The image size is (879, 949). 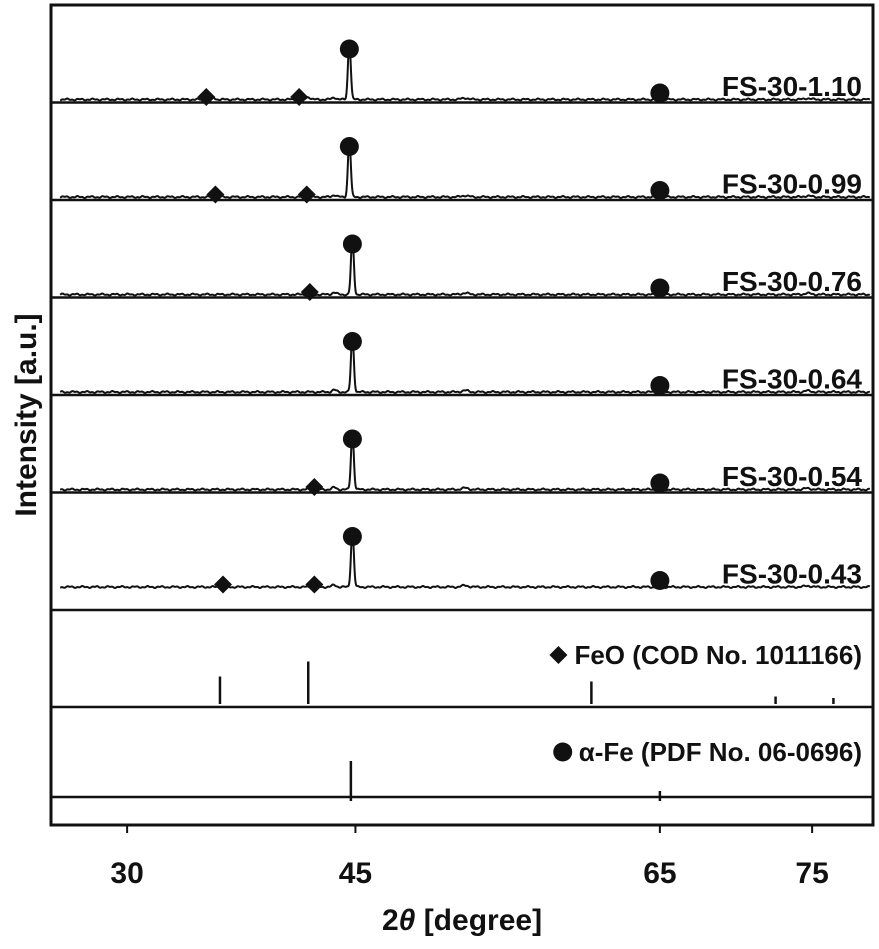 I want to click on reference-label: FeO (COD No. 1011166), so click(x=718, y=655).